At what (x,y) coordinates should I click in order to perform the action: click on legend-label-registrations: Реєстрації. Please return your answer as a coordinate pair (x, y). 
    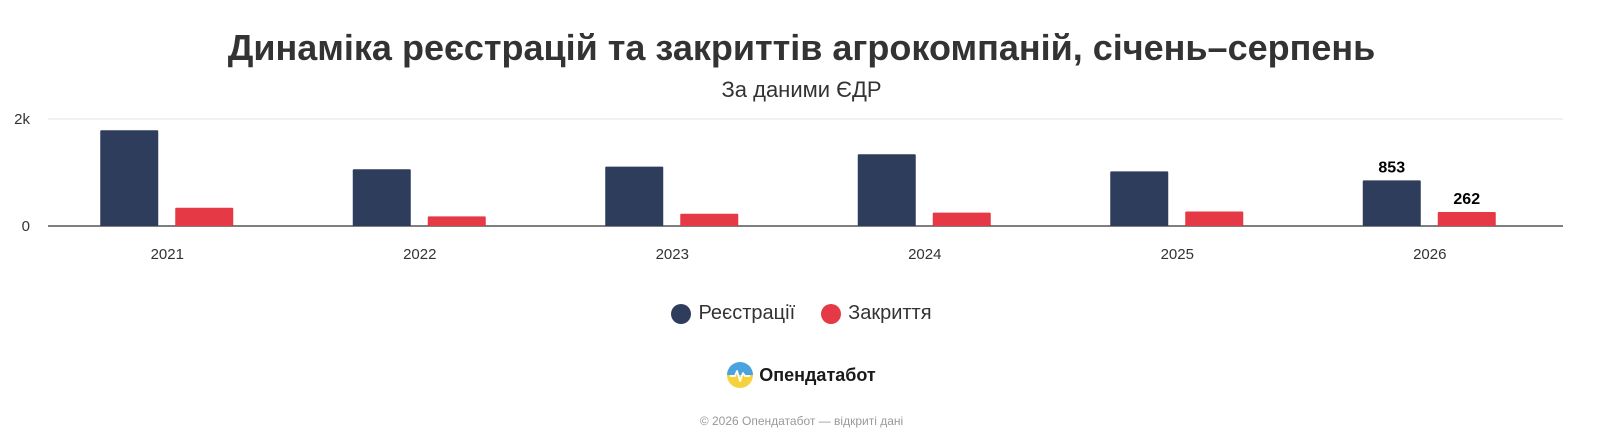
    Looking at the image, I should click on (747, 313).